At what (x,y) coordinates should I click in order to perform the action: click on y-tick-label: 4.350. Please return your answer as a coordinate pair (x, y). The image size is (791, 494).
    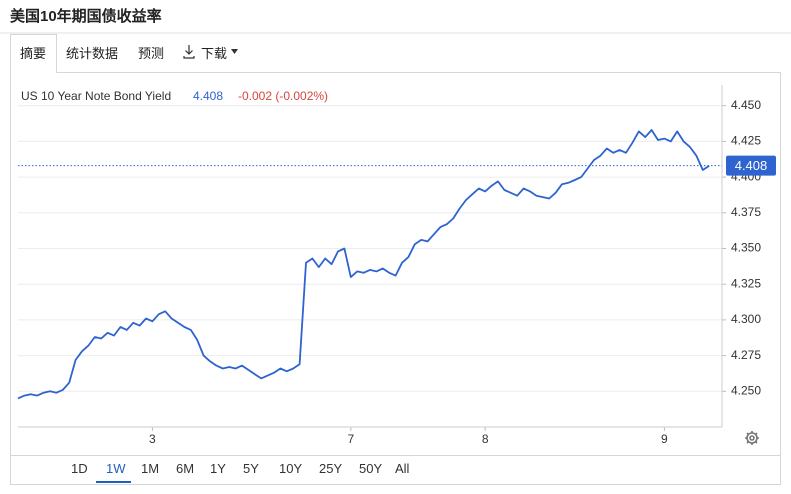
    Looking at the image, I should click on (746, 248).